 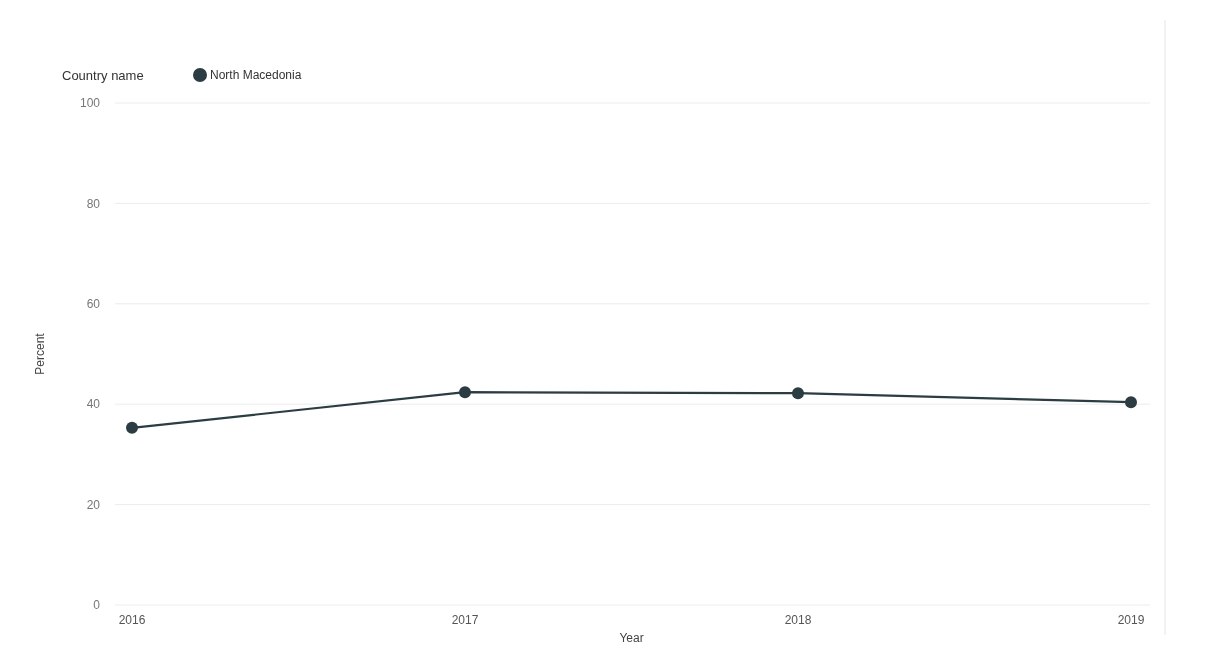 I want to click on y-axis-title: Percent, so click(x=40, y=353).